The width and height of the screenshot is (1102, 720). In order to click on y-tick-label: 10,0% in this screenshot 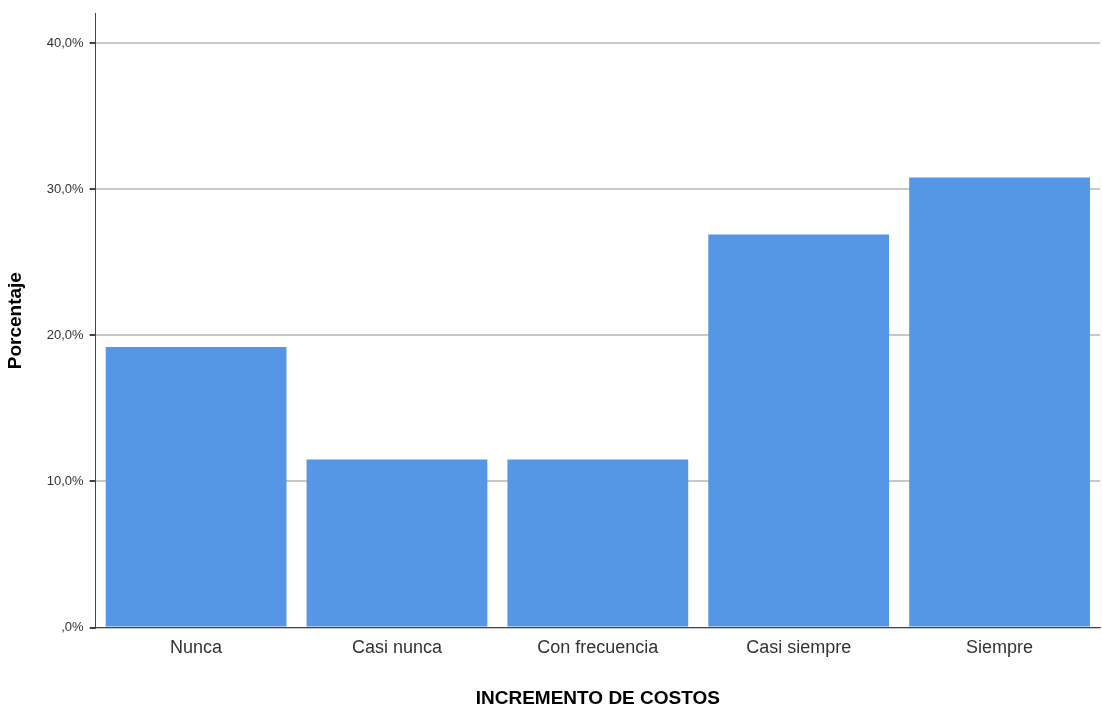, I will do `click(65, 481)`.